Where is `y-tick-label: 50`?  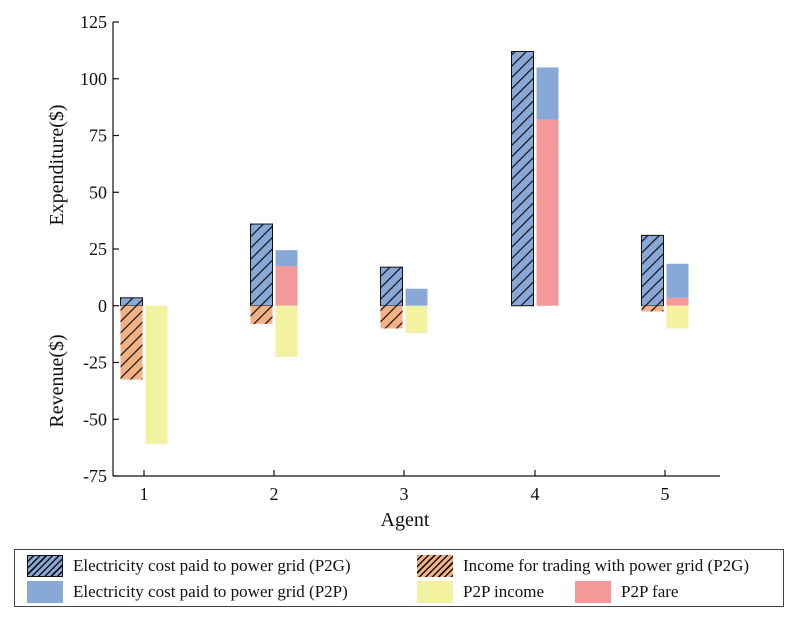 y-tick-label: 50 is located at coordinates (98, 192).